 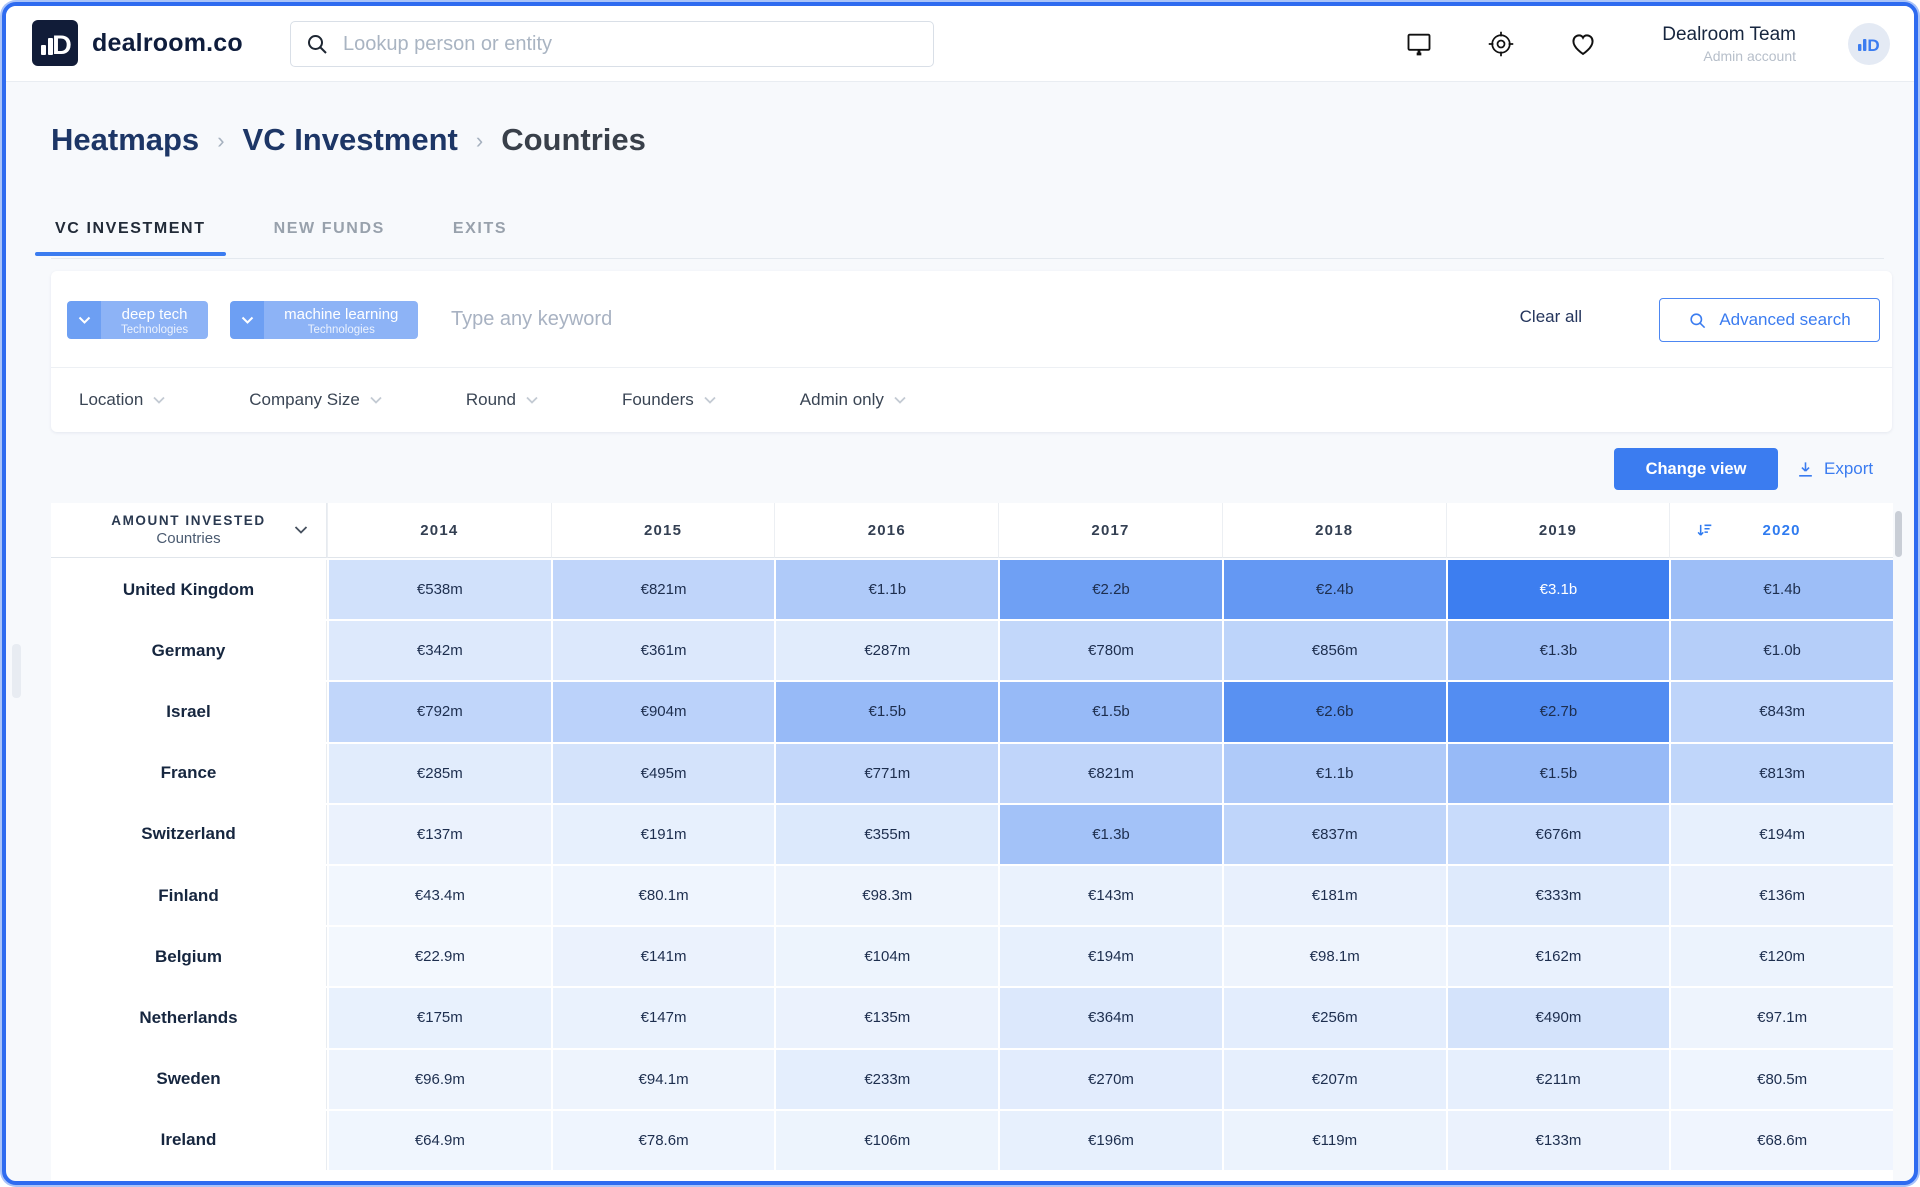 I want to click on heatmap-cell: €98.3m, so click(x=887, y=895).